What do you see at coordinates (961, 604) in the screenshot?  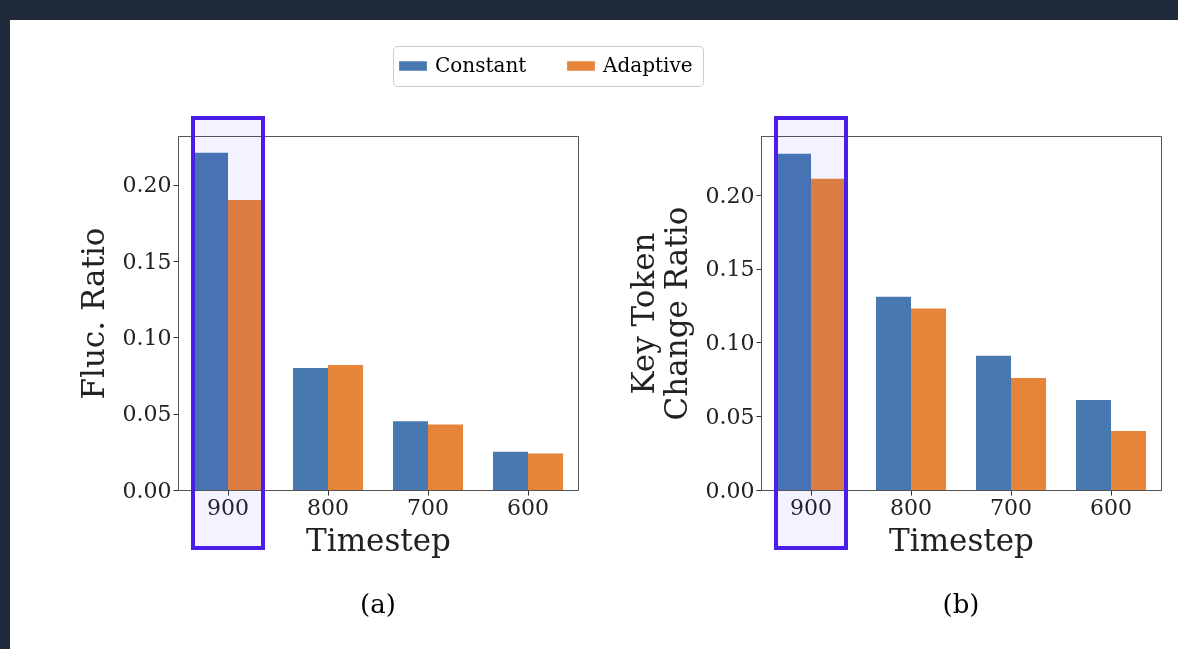 I see `text: (b)` at bounding box center [961, 604].